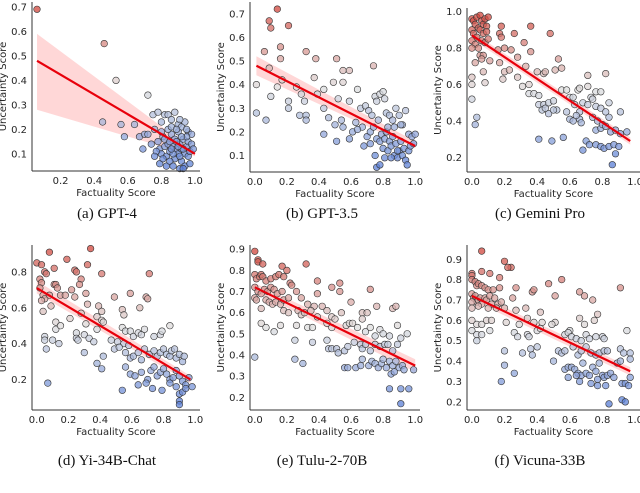 The width and height of the screenshot is (640, 493). What do you see at coordinates (505, 182) in the screenshot?
I see `x-tick-label: 0.2` at bounding box center [505, 182].